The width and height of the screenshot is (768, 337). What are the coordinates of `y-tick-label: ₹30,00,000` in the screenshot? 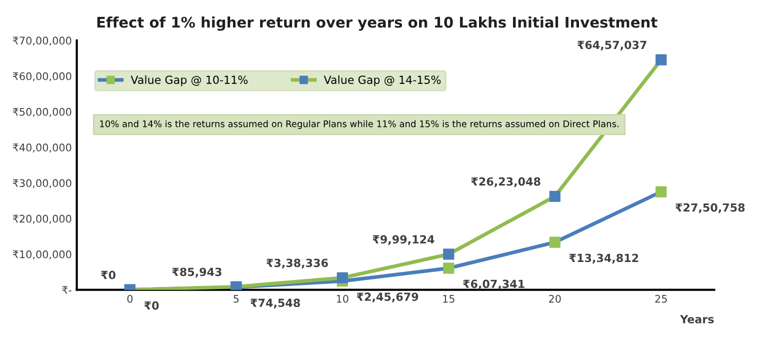 It's located at (42, 183).